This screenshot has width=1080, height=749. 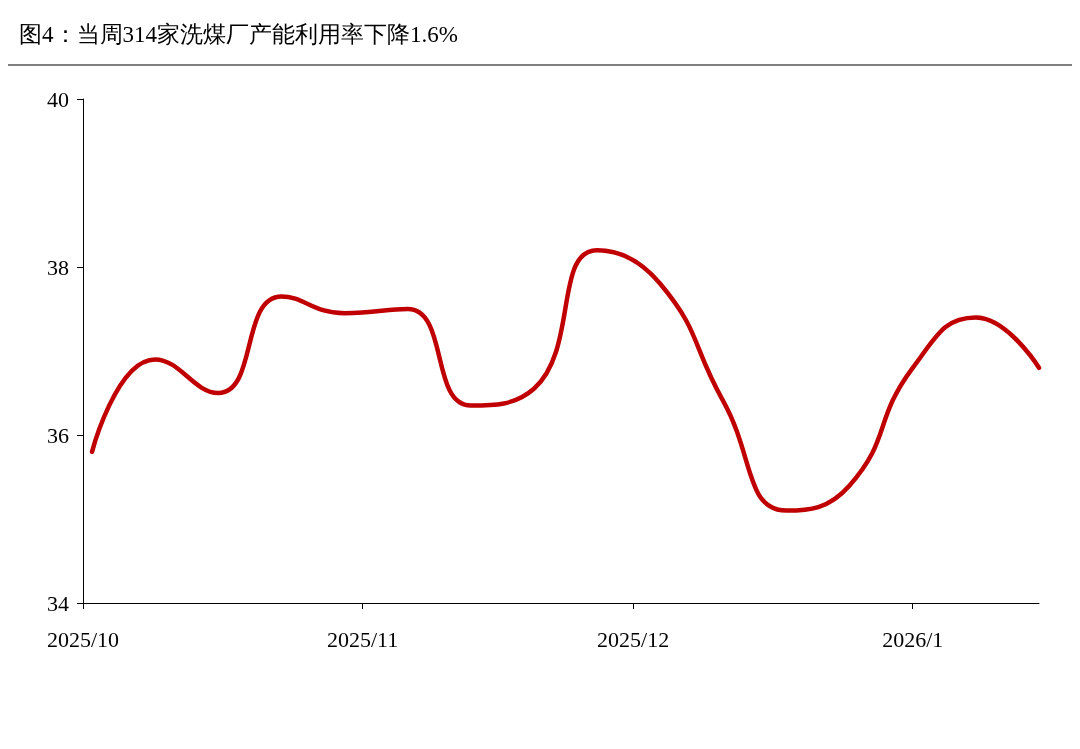 What do you see at coordinates (913, 639) in the screenshot?
I see `x-tick-label: 2026/1` at bounding box center [913, 639].